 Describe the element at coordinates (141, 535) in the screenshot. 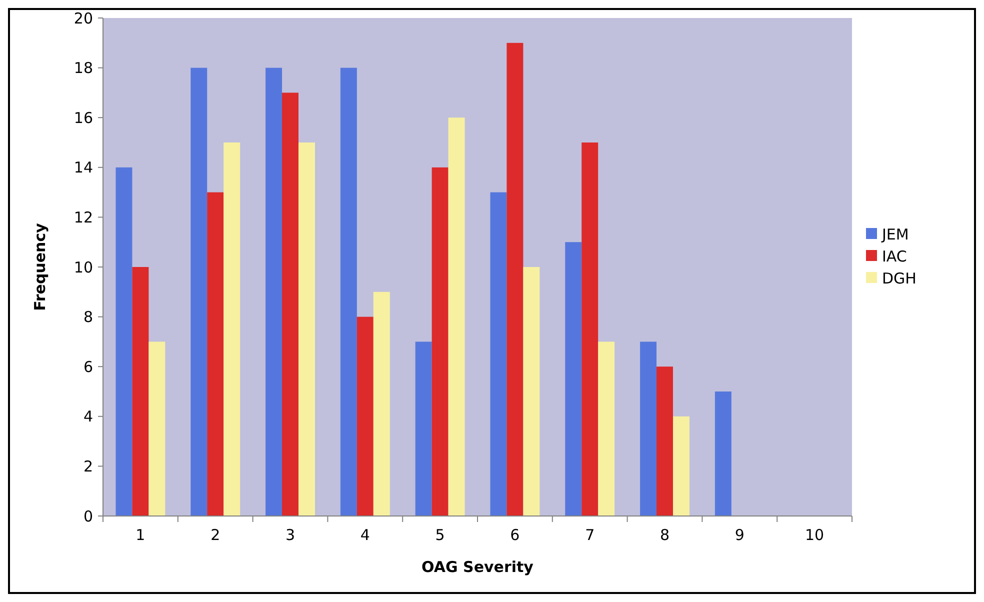

I see `x-tick-label: 1` at that location.